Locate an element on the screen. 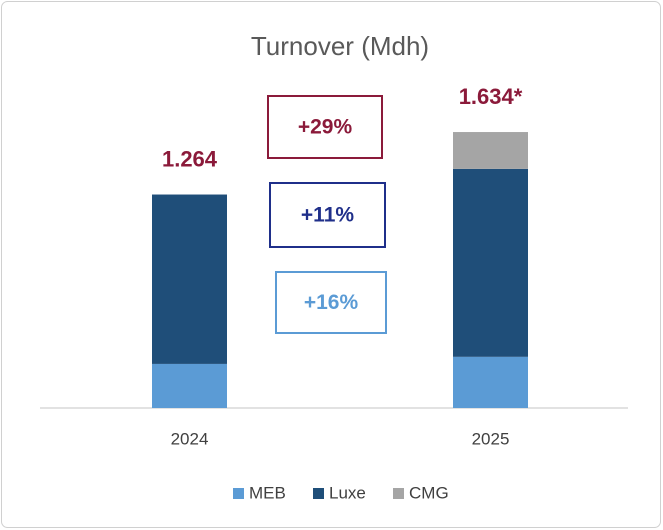  x-tick-label: 2024 is located at coordinates (190, 438).